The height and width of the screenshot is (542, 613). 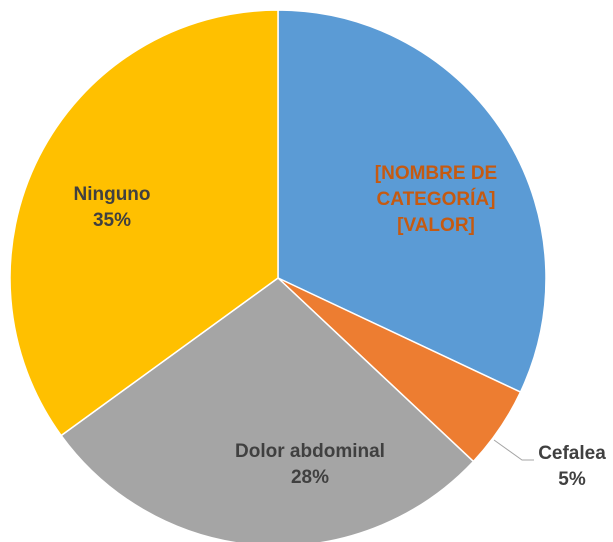 What do you see at coordinates (112, 220) in the screenshot?
I see `value-label: 35%` at bounding box center [112, 220].